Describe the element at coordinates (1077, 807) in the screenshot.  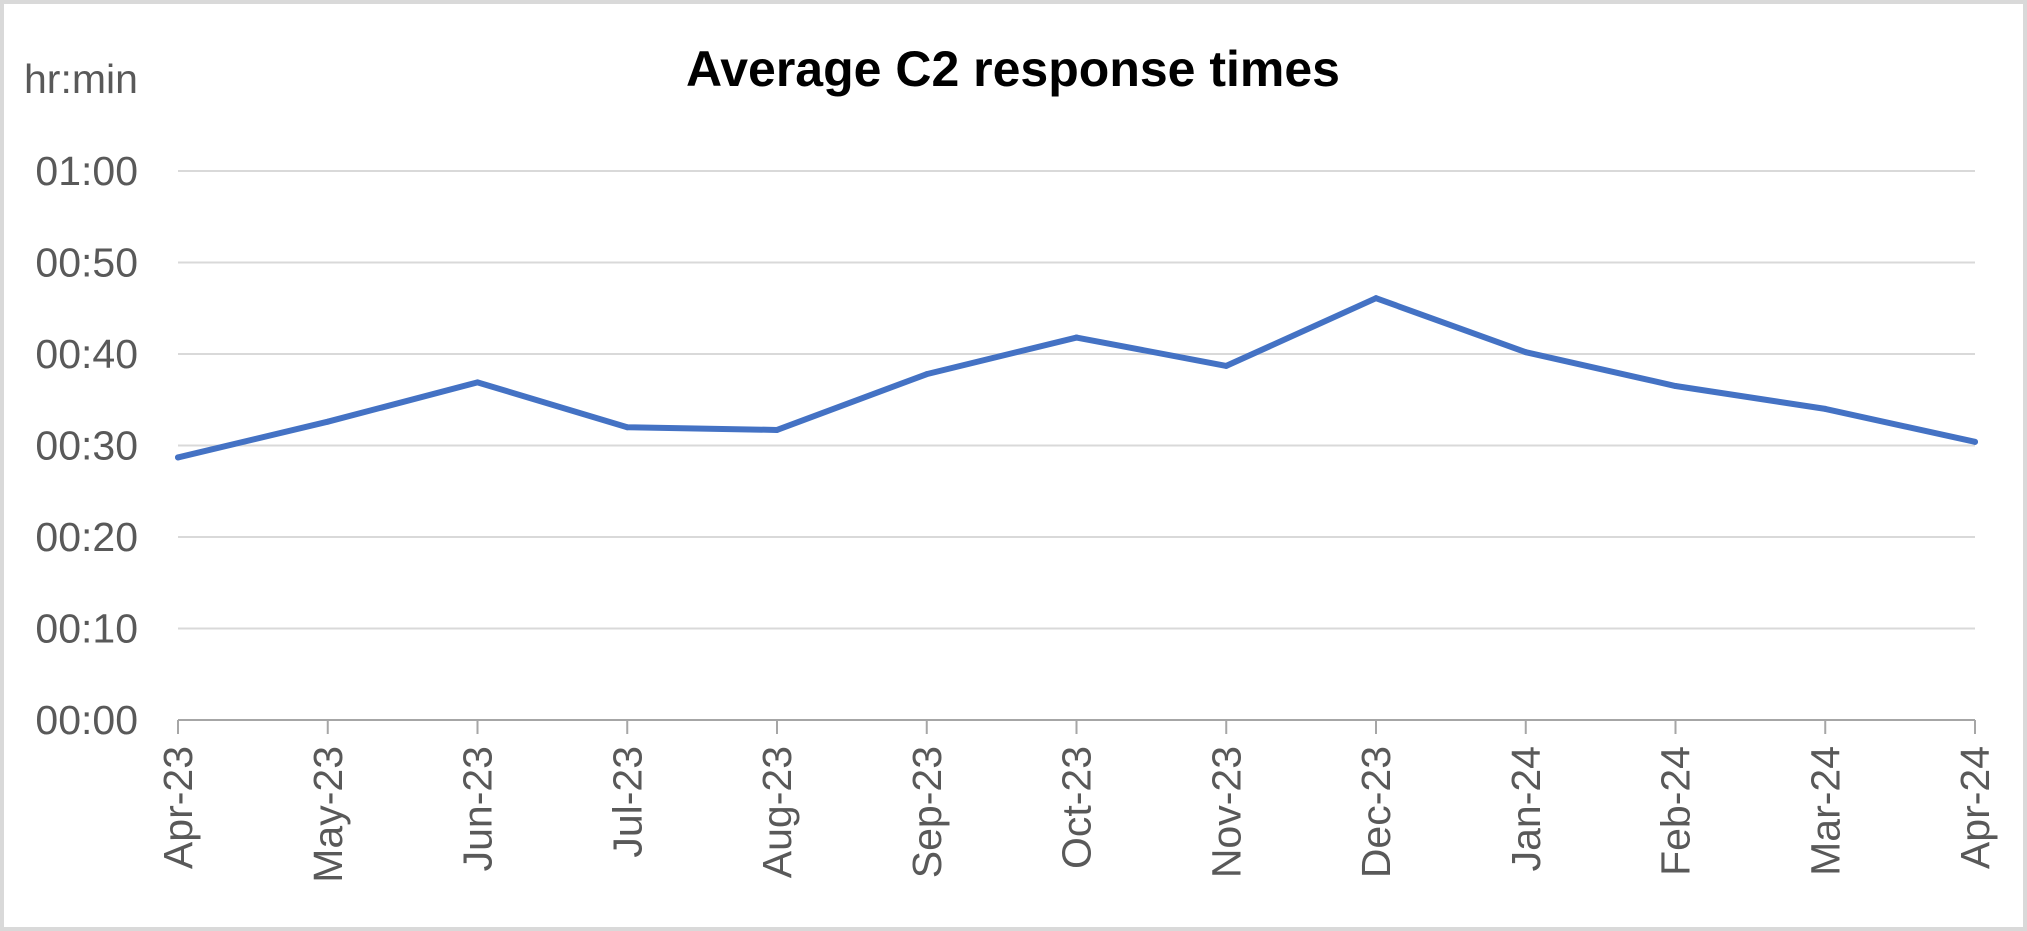
I see `x-tick-label: Oct-23` at that location.